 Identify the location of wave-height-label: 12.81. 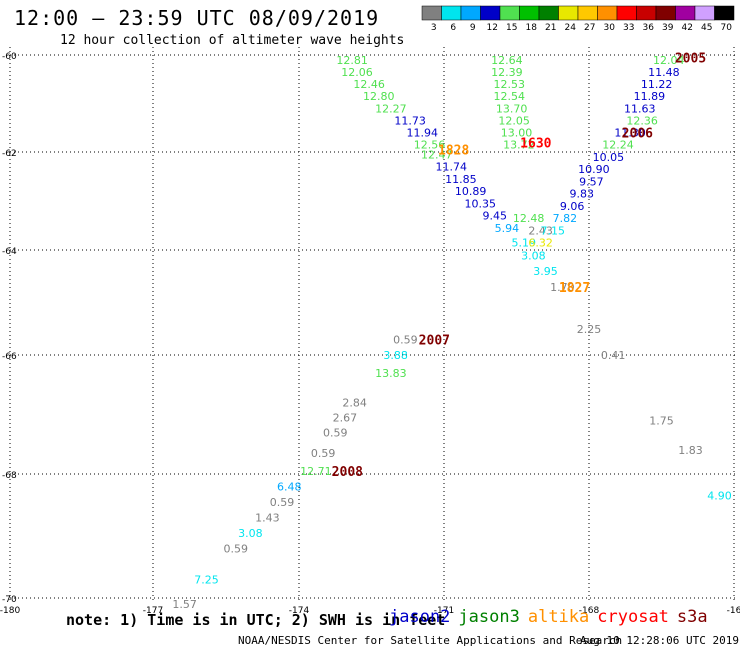
(352, 60).